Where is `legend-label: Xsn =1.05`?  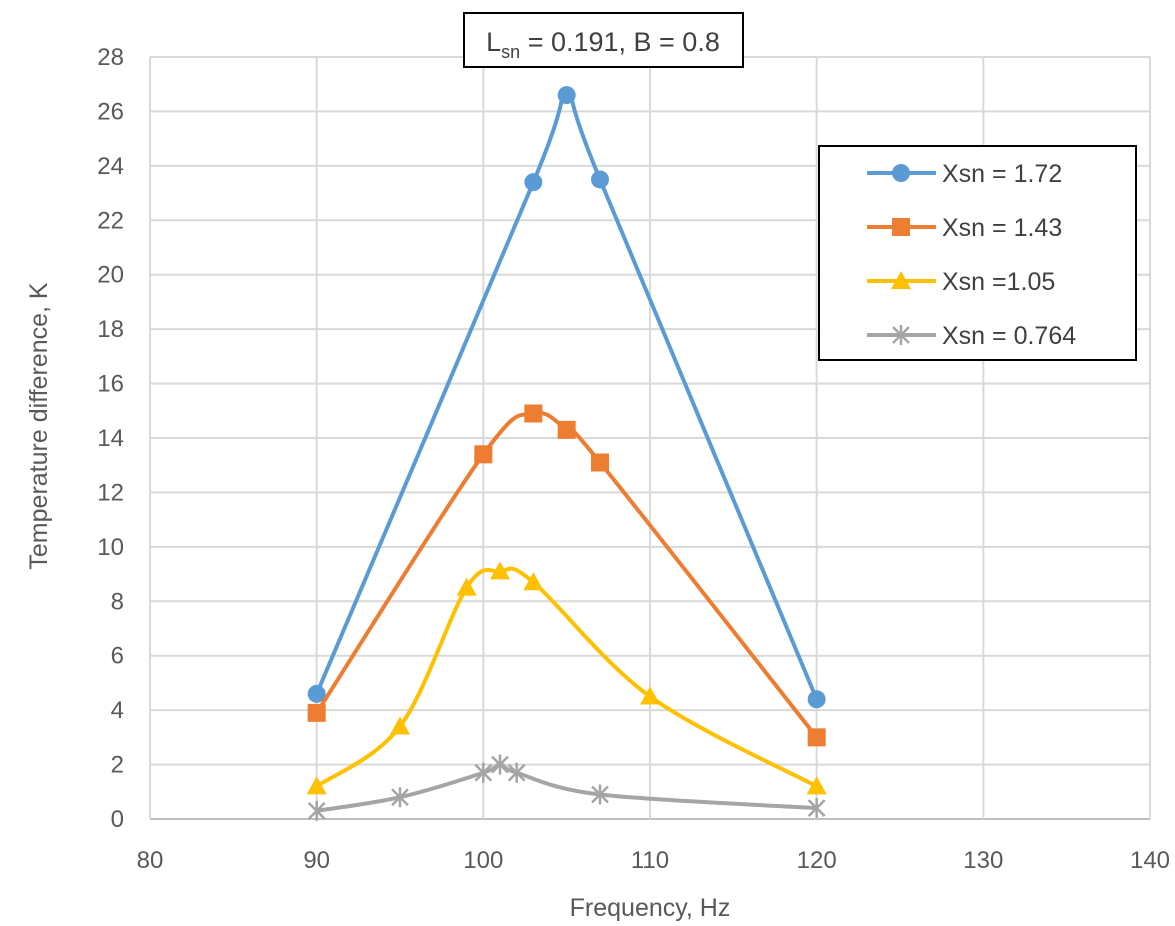
legend-label: Xsn =1.05 is located at coordinates (998, 282).